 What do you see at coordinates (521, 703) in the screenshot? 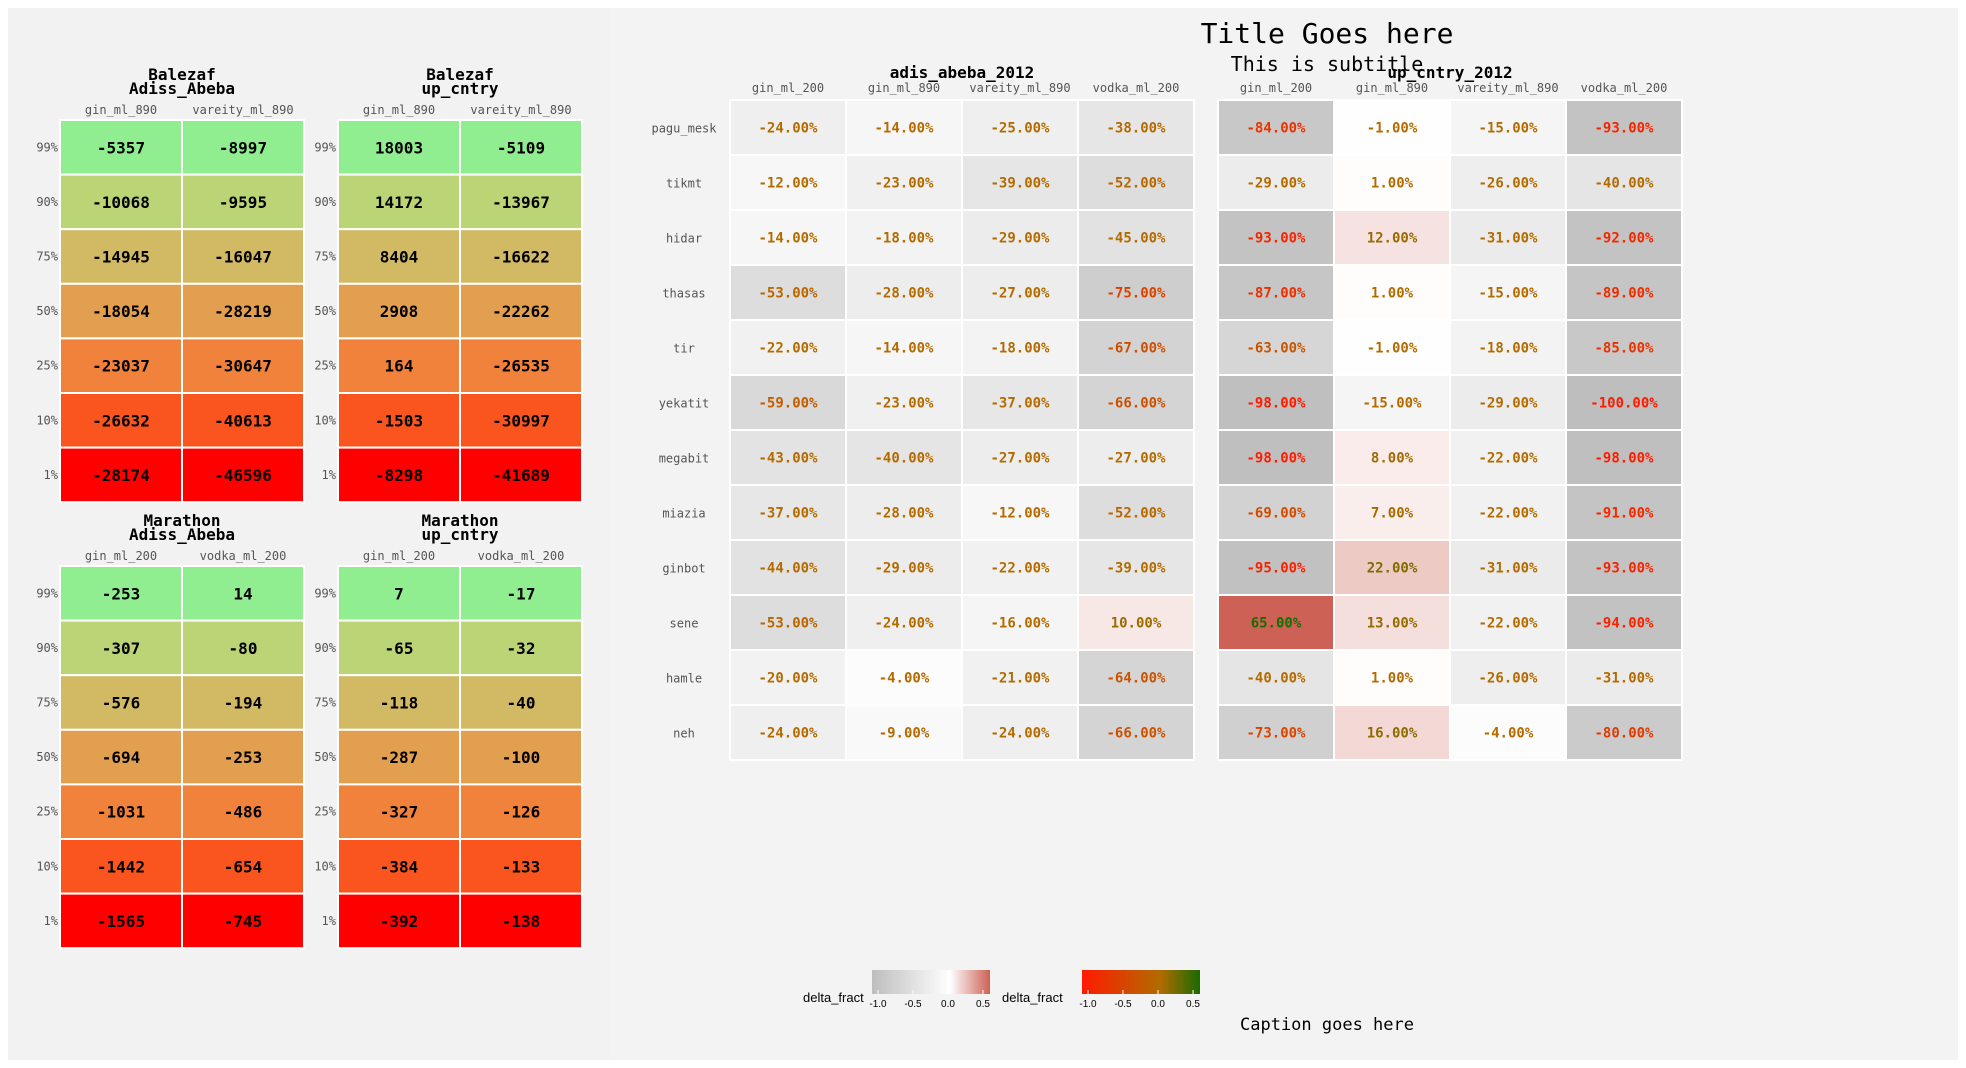
I see `tile-value: -40` at bounding box center [521, 703].